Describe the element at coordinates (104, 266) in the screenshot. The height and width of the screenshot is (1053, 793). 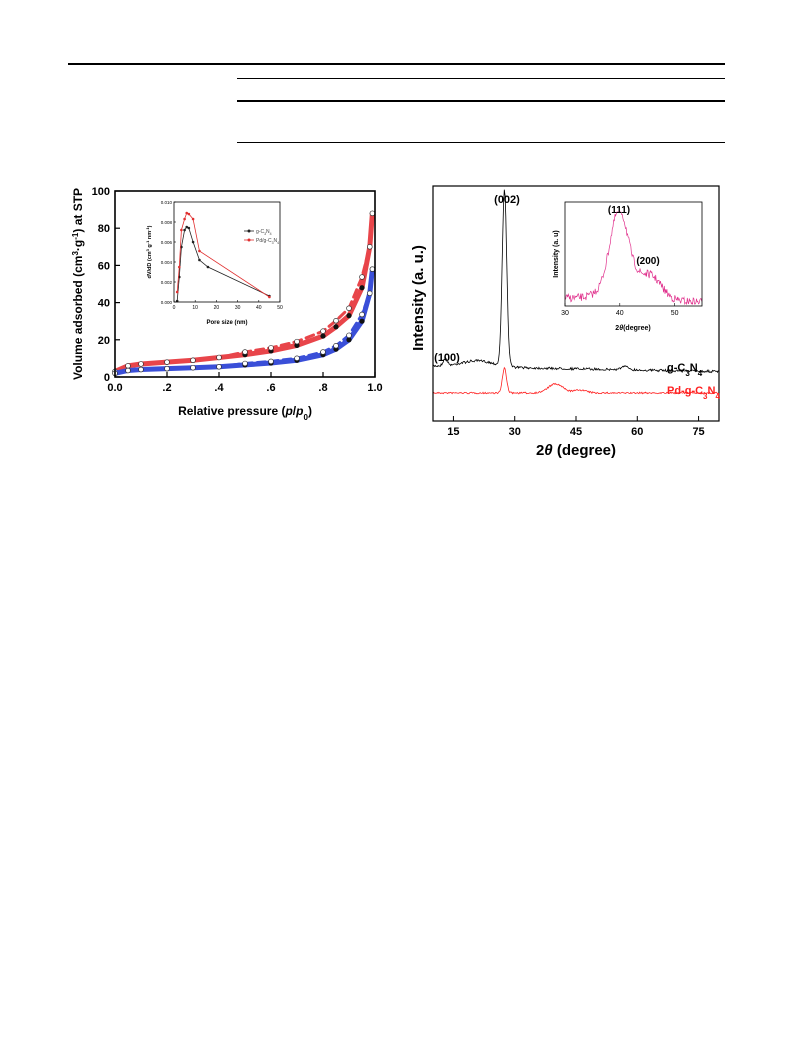
I see `bet-y-tick-label: 60` at that location.